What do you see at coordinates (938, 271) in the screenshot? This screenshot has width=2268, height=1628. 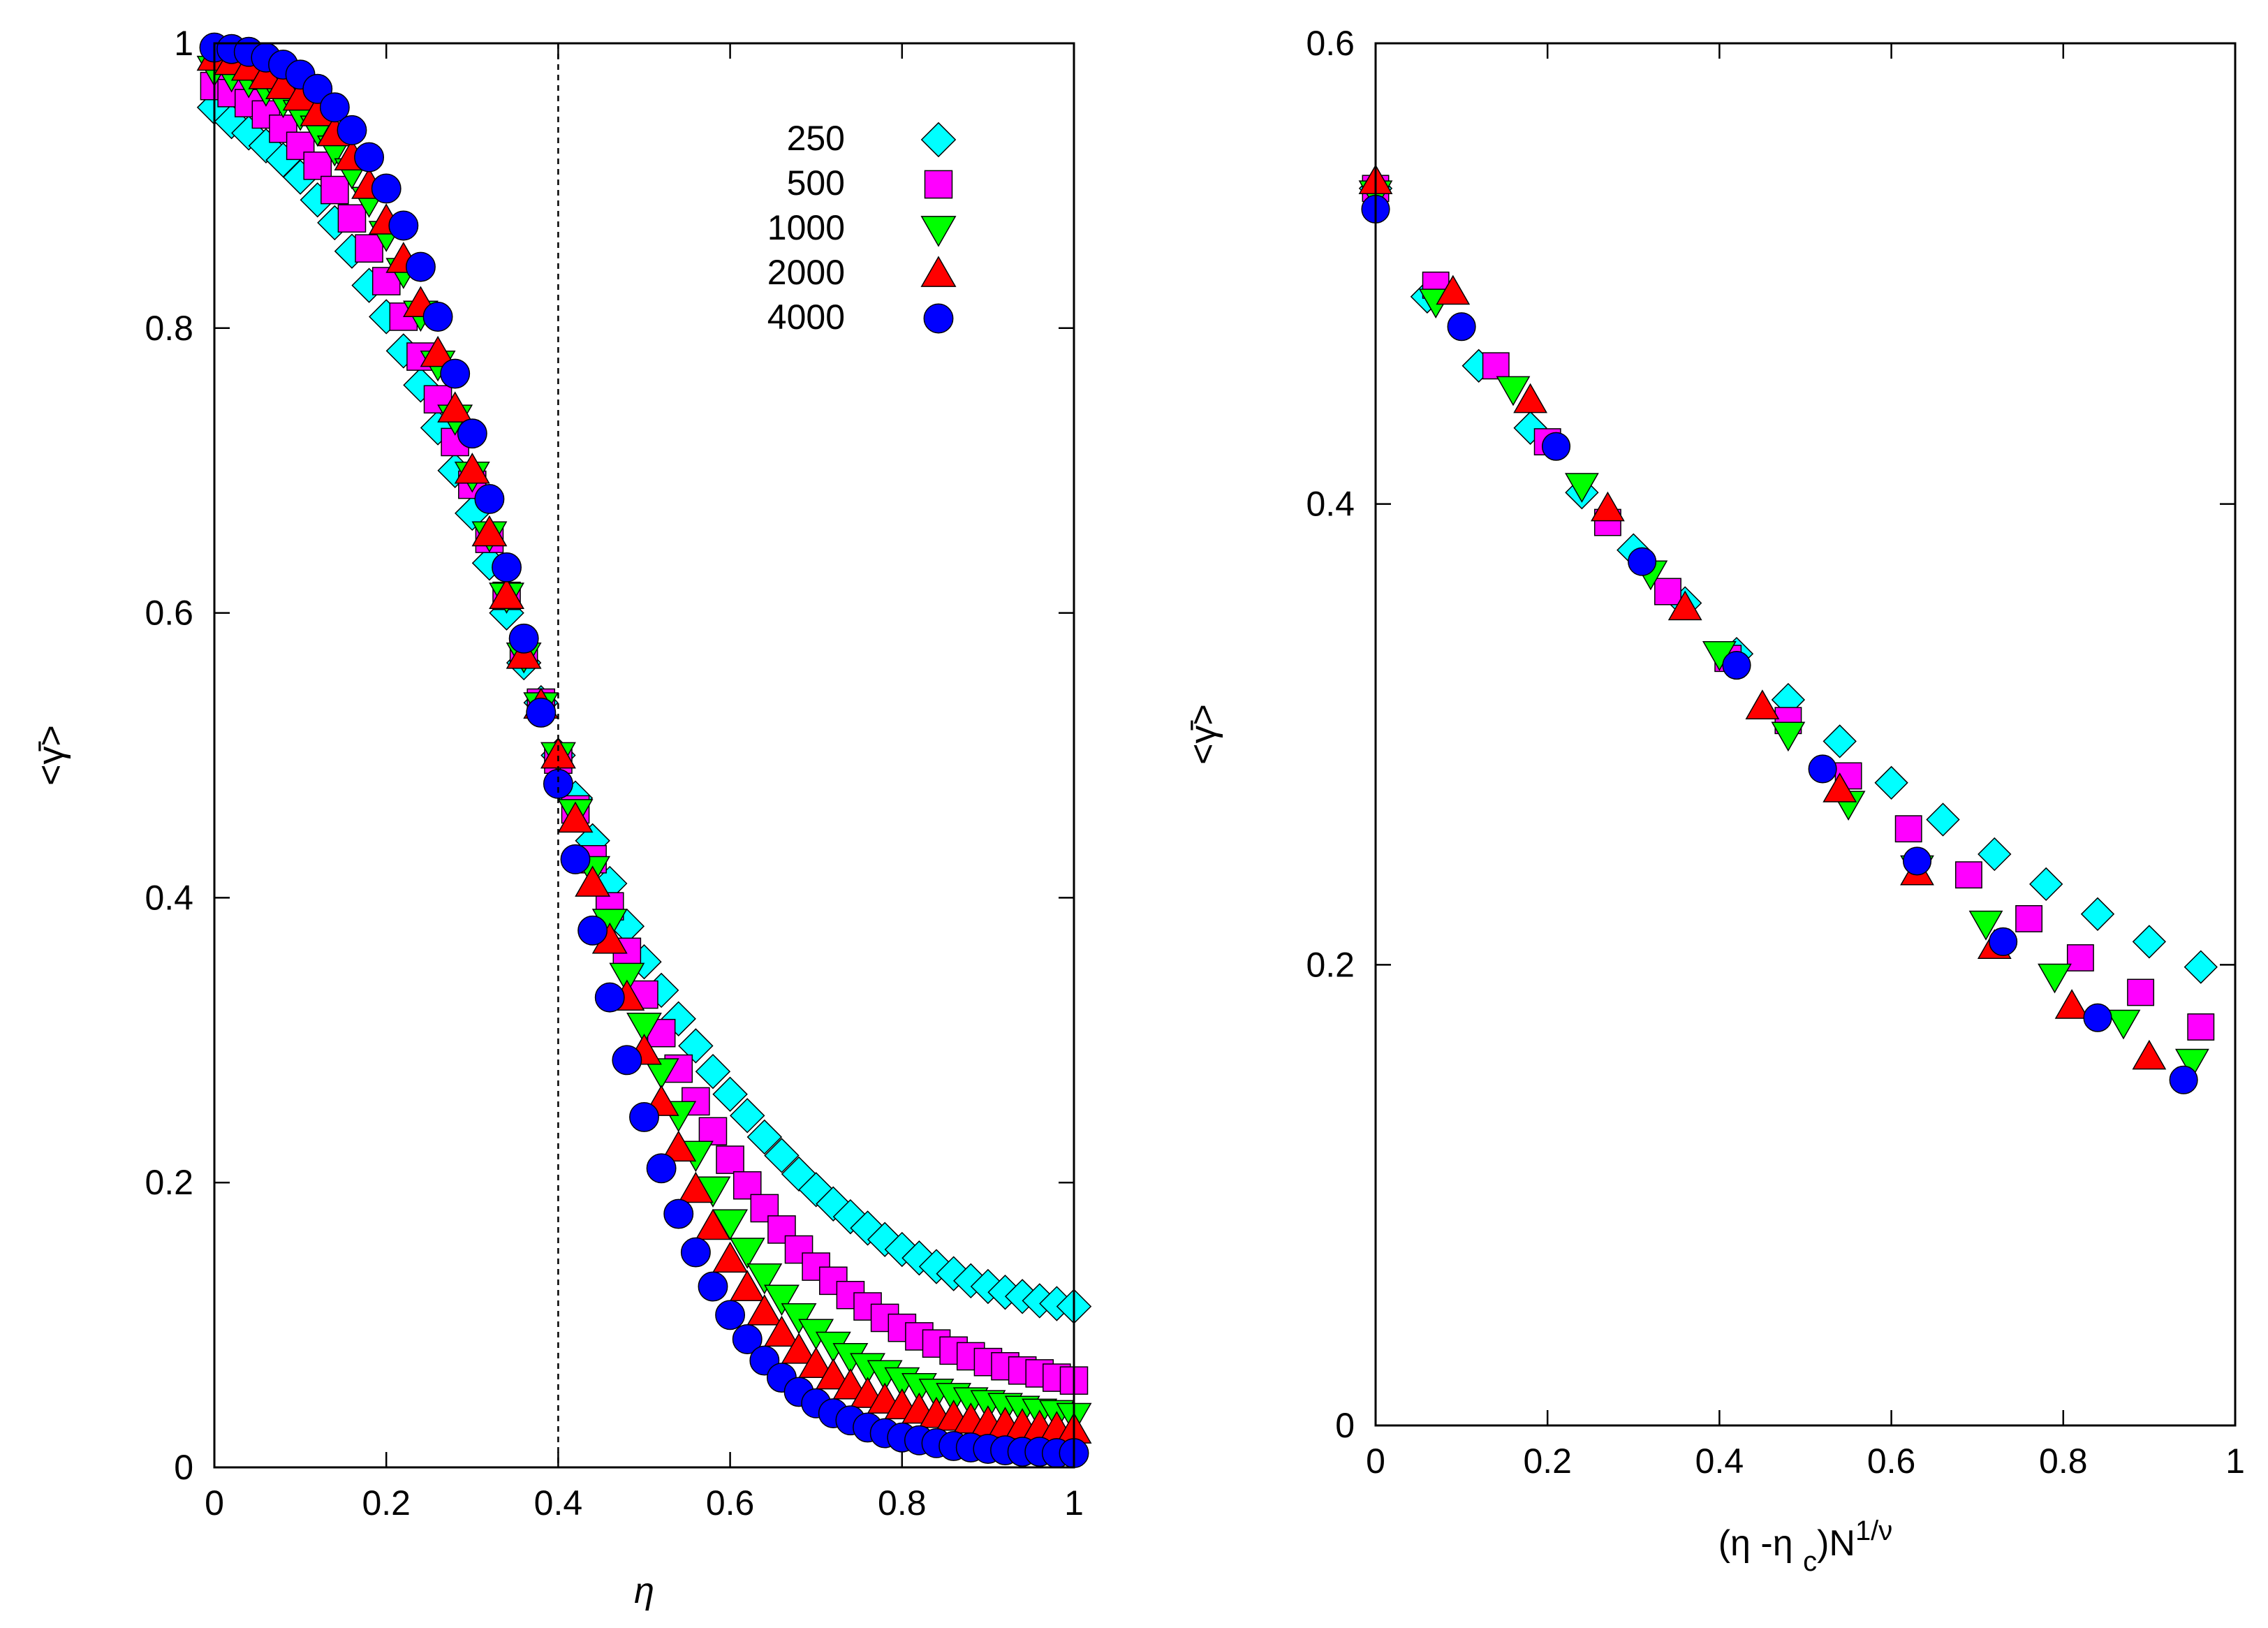 I see `legend-marker-2000` at bounding box center [938, 271].